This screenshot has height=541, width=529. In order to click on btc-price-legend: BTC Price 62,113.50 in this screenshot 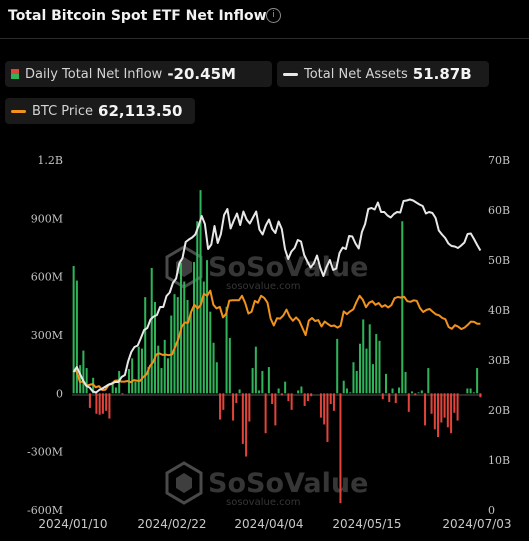, I will do `click(100, 111)`.